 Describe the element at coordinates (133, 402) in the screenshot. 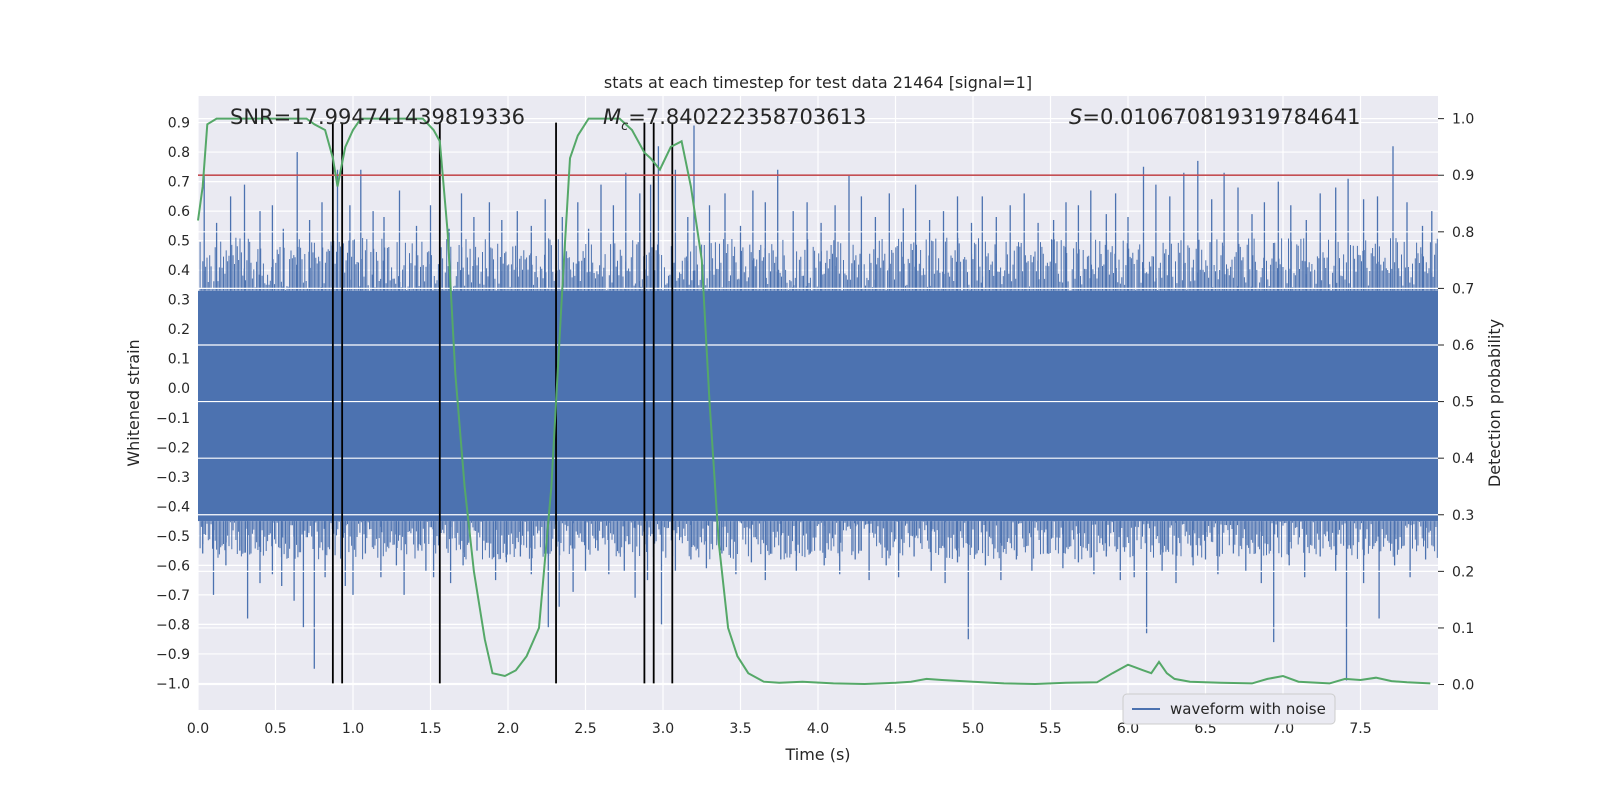

I see `y-axis-label: Whitened strain` at that location.